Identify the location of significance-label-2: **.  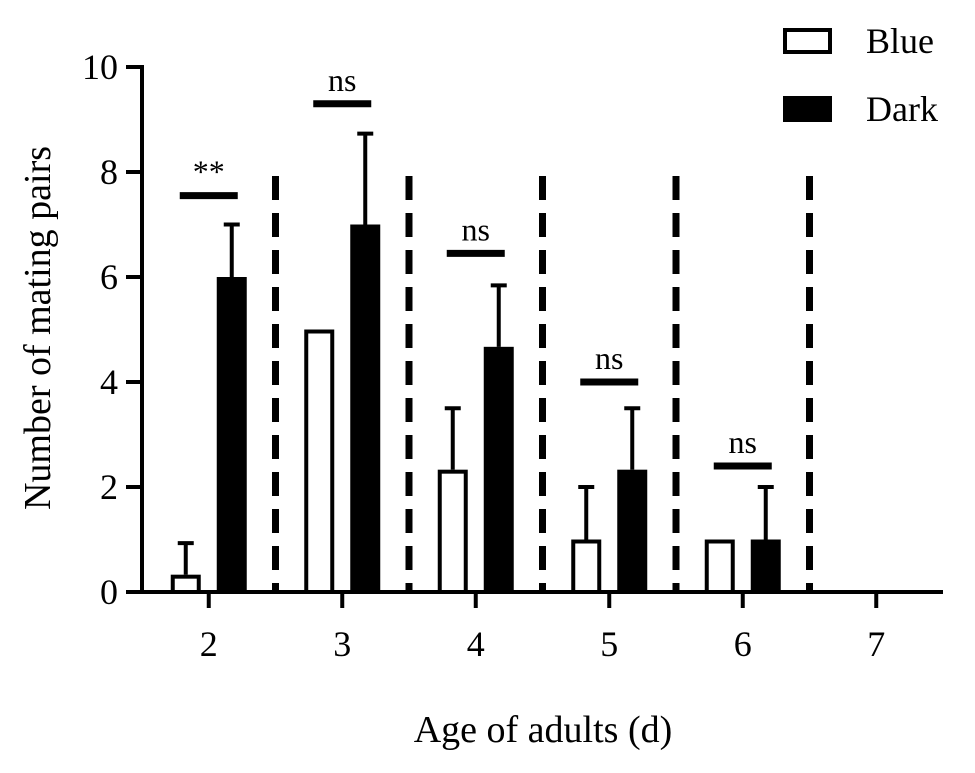
(209, 172).